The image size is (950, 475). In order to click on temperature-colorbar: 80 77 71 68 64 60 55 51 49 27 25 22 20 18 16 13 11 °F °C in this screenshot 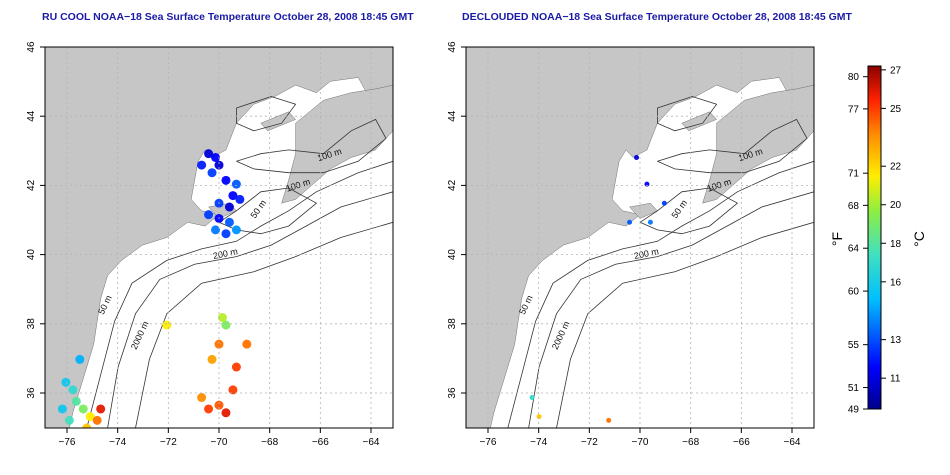, I will do `click(878, 240)`.